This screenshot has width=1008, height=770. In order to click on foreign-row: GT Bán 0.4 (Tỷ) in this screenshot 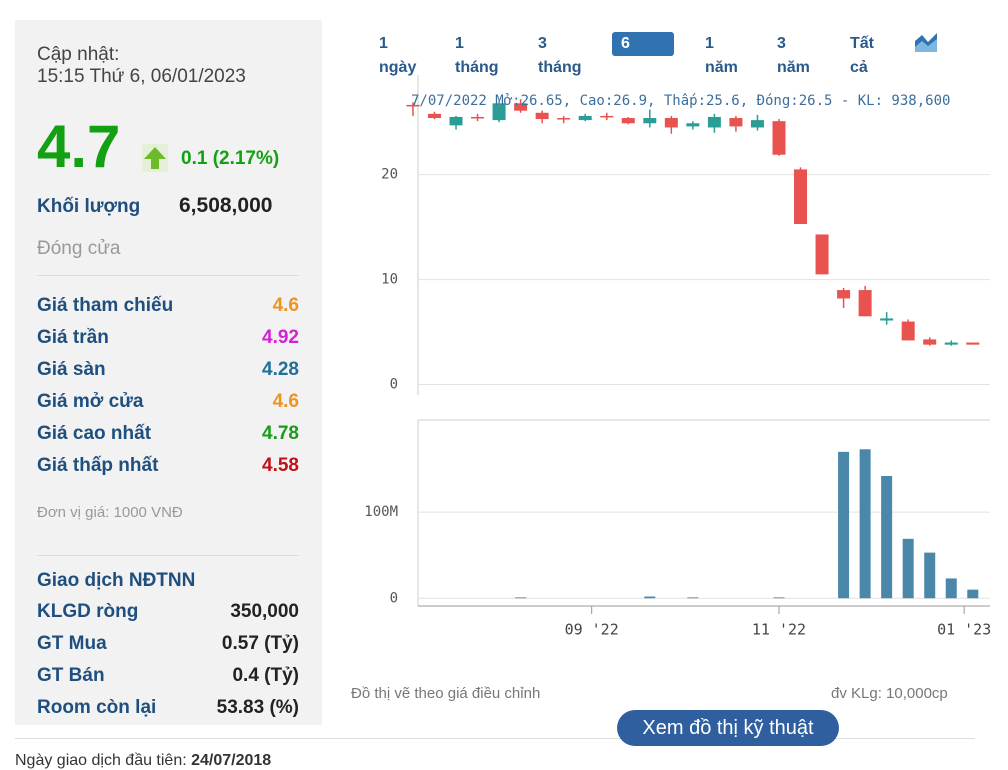, I will do `click(168, 679)`.